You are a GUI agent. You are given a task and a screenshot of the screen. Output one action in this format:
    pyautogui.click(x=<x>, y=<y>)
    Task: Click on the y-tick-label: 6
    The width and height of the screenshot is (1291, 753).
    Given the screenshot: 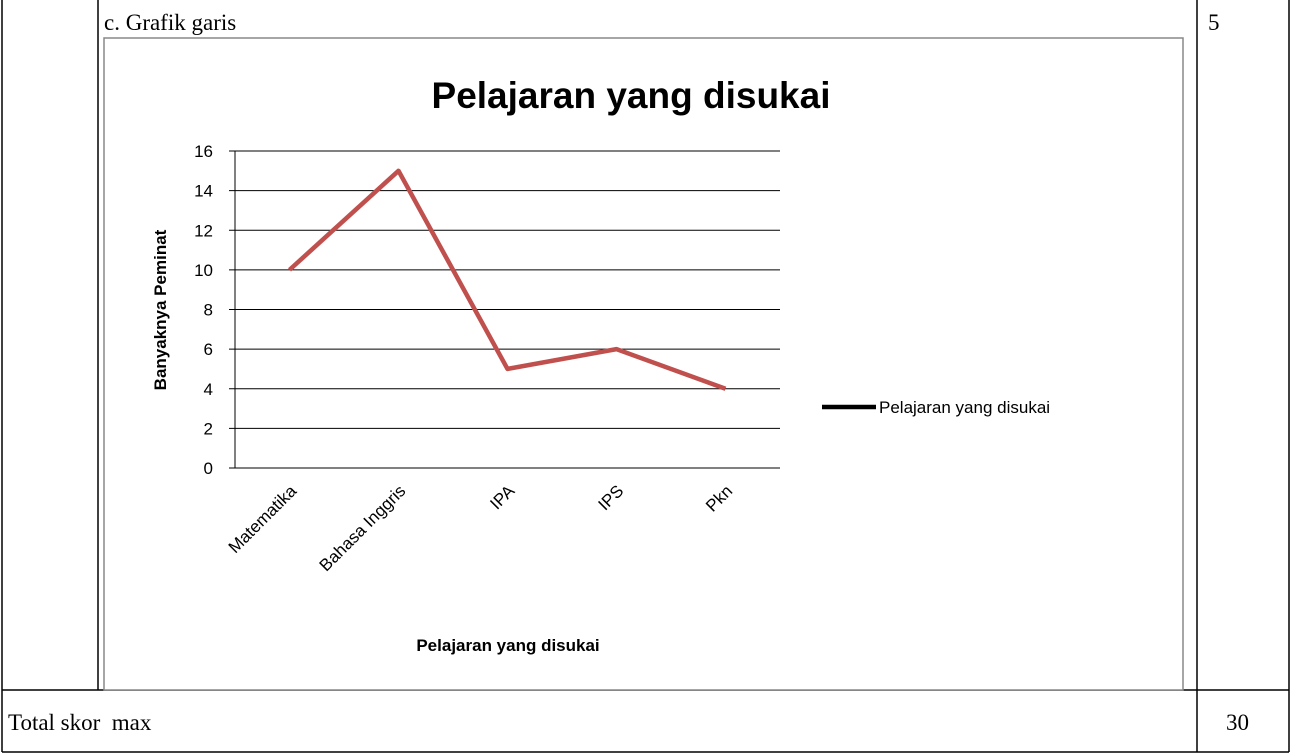 What is the action you would take?
    pyautogui.click(x=208, y=349)
    